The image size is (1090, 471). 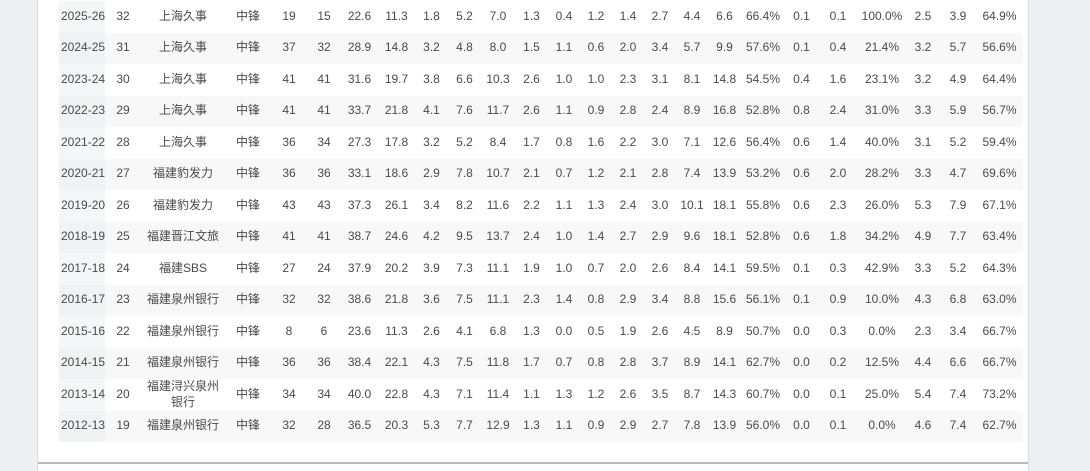 I want to click on cell-rebounds: 13.7, so click(x=498, y=237).